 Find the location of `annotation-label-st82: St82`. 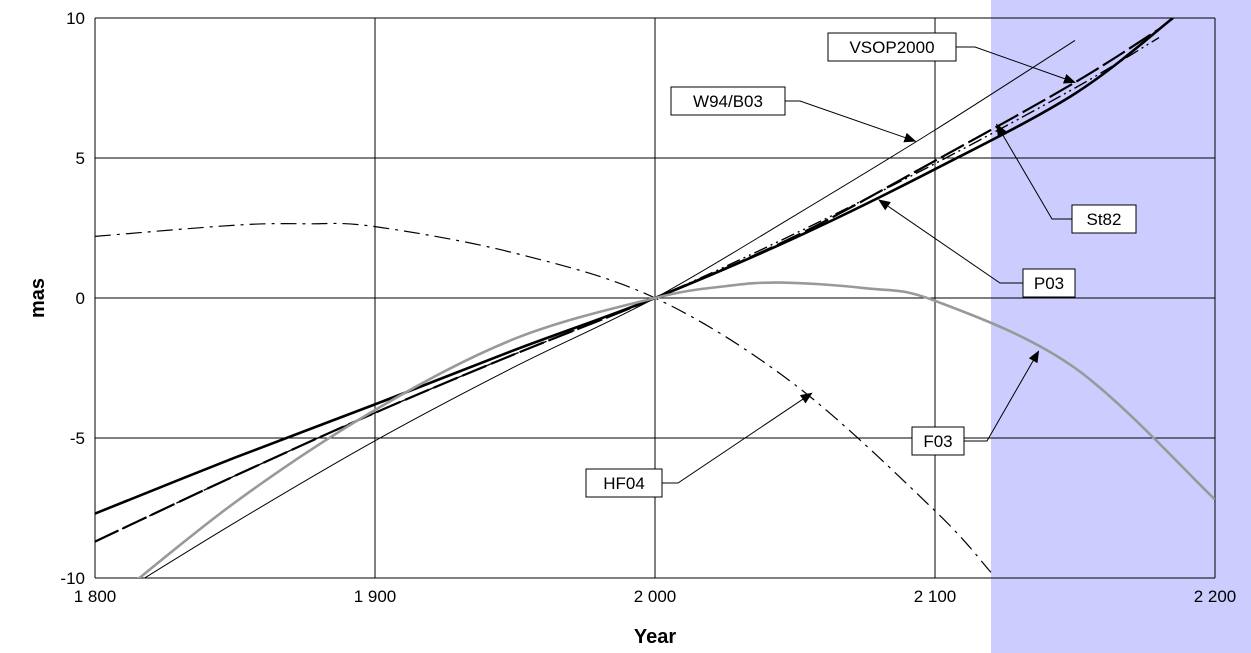

annotation-label-st82: St82 is located at coordinates (1104, 219).